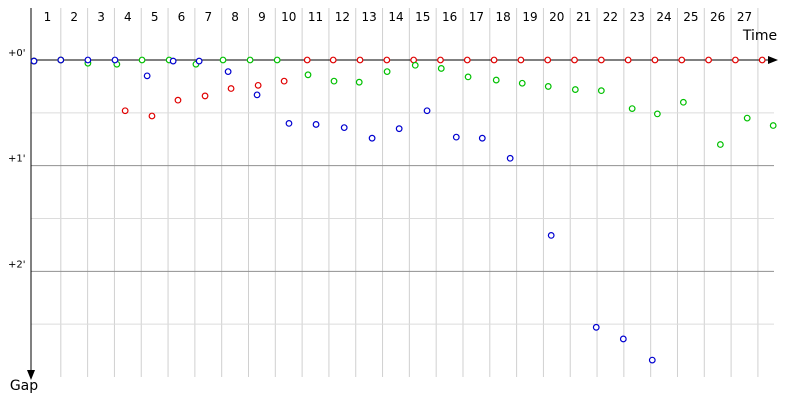 This screenshot has height=400, width=800. Describe the element at coordinates (48, 17) in the screenshot. I see `x-tick-label: 1` at that location.